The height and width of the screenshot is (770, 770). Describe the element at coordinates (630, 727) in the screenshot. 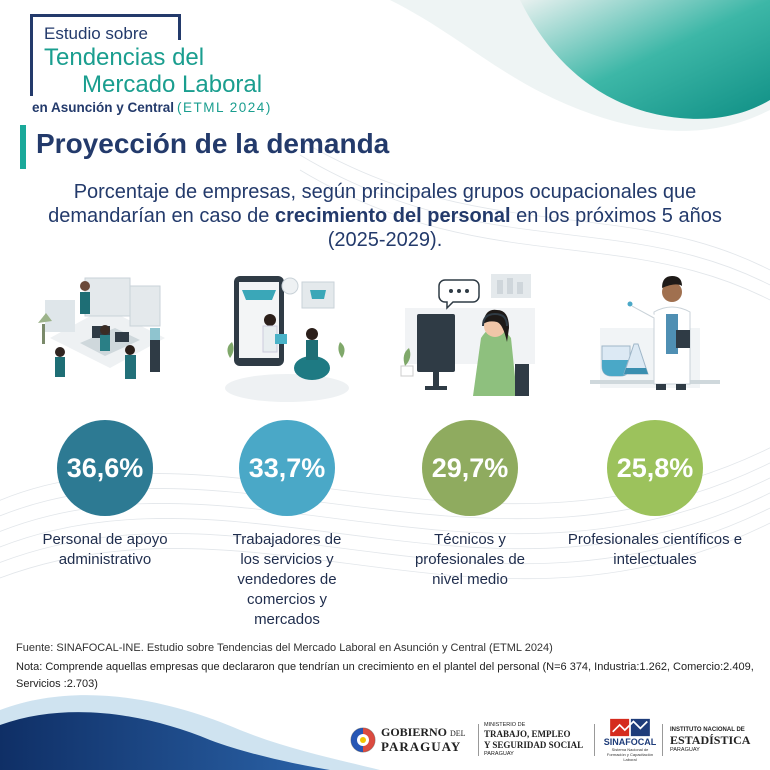

I see `sinafocal-mark-icon` at that location.